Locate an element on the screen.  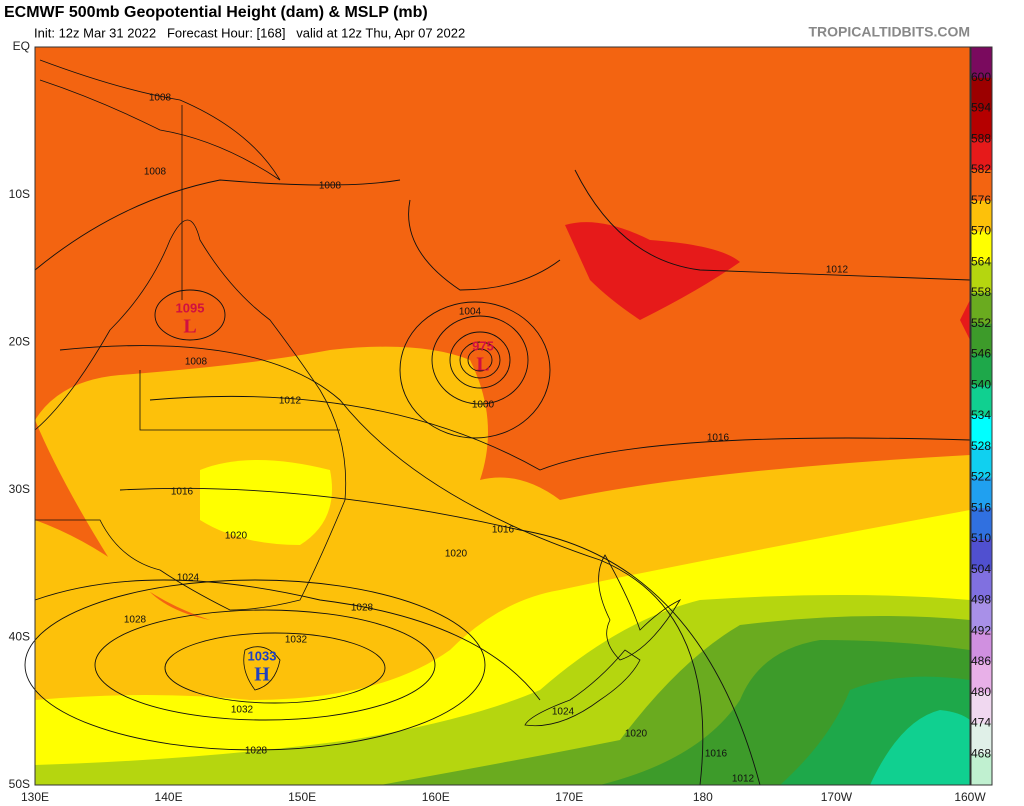
colorbar-label: 534 is located at coordinates (981, 415).